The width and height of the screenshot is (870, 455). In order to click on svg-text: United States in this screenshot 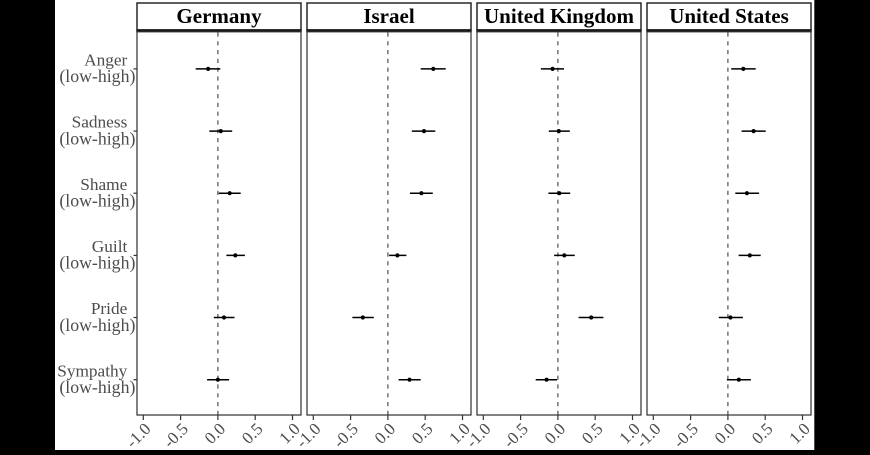, I will do `click(729, 16)`.